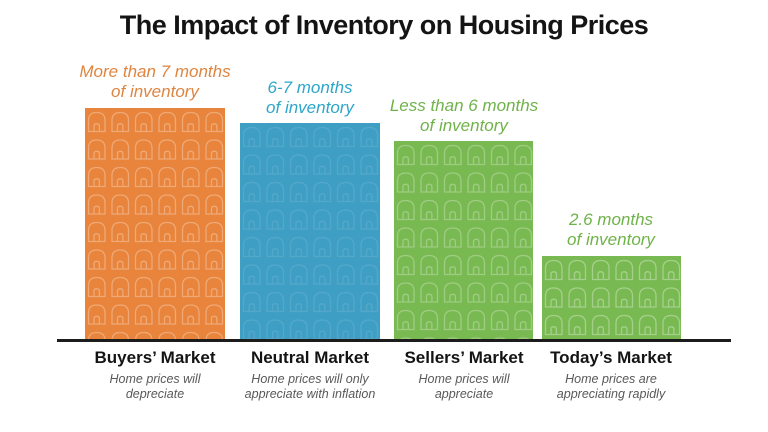 This screenshot has height=432, width=768. I want to click on description-line1: Home prices will only, so click(310, 379).